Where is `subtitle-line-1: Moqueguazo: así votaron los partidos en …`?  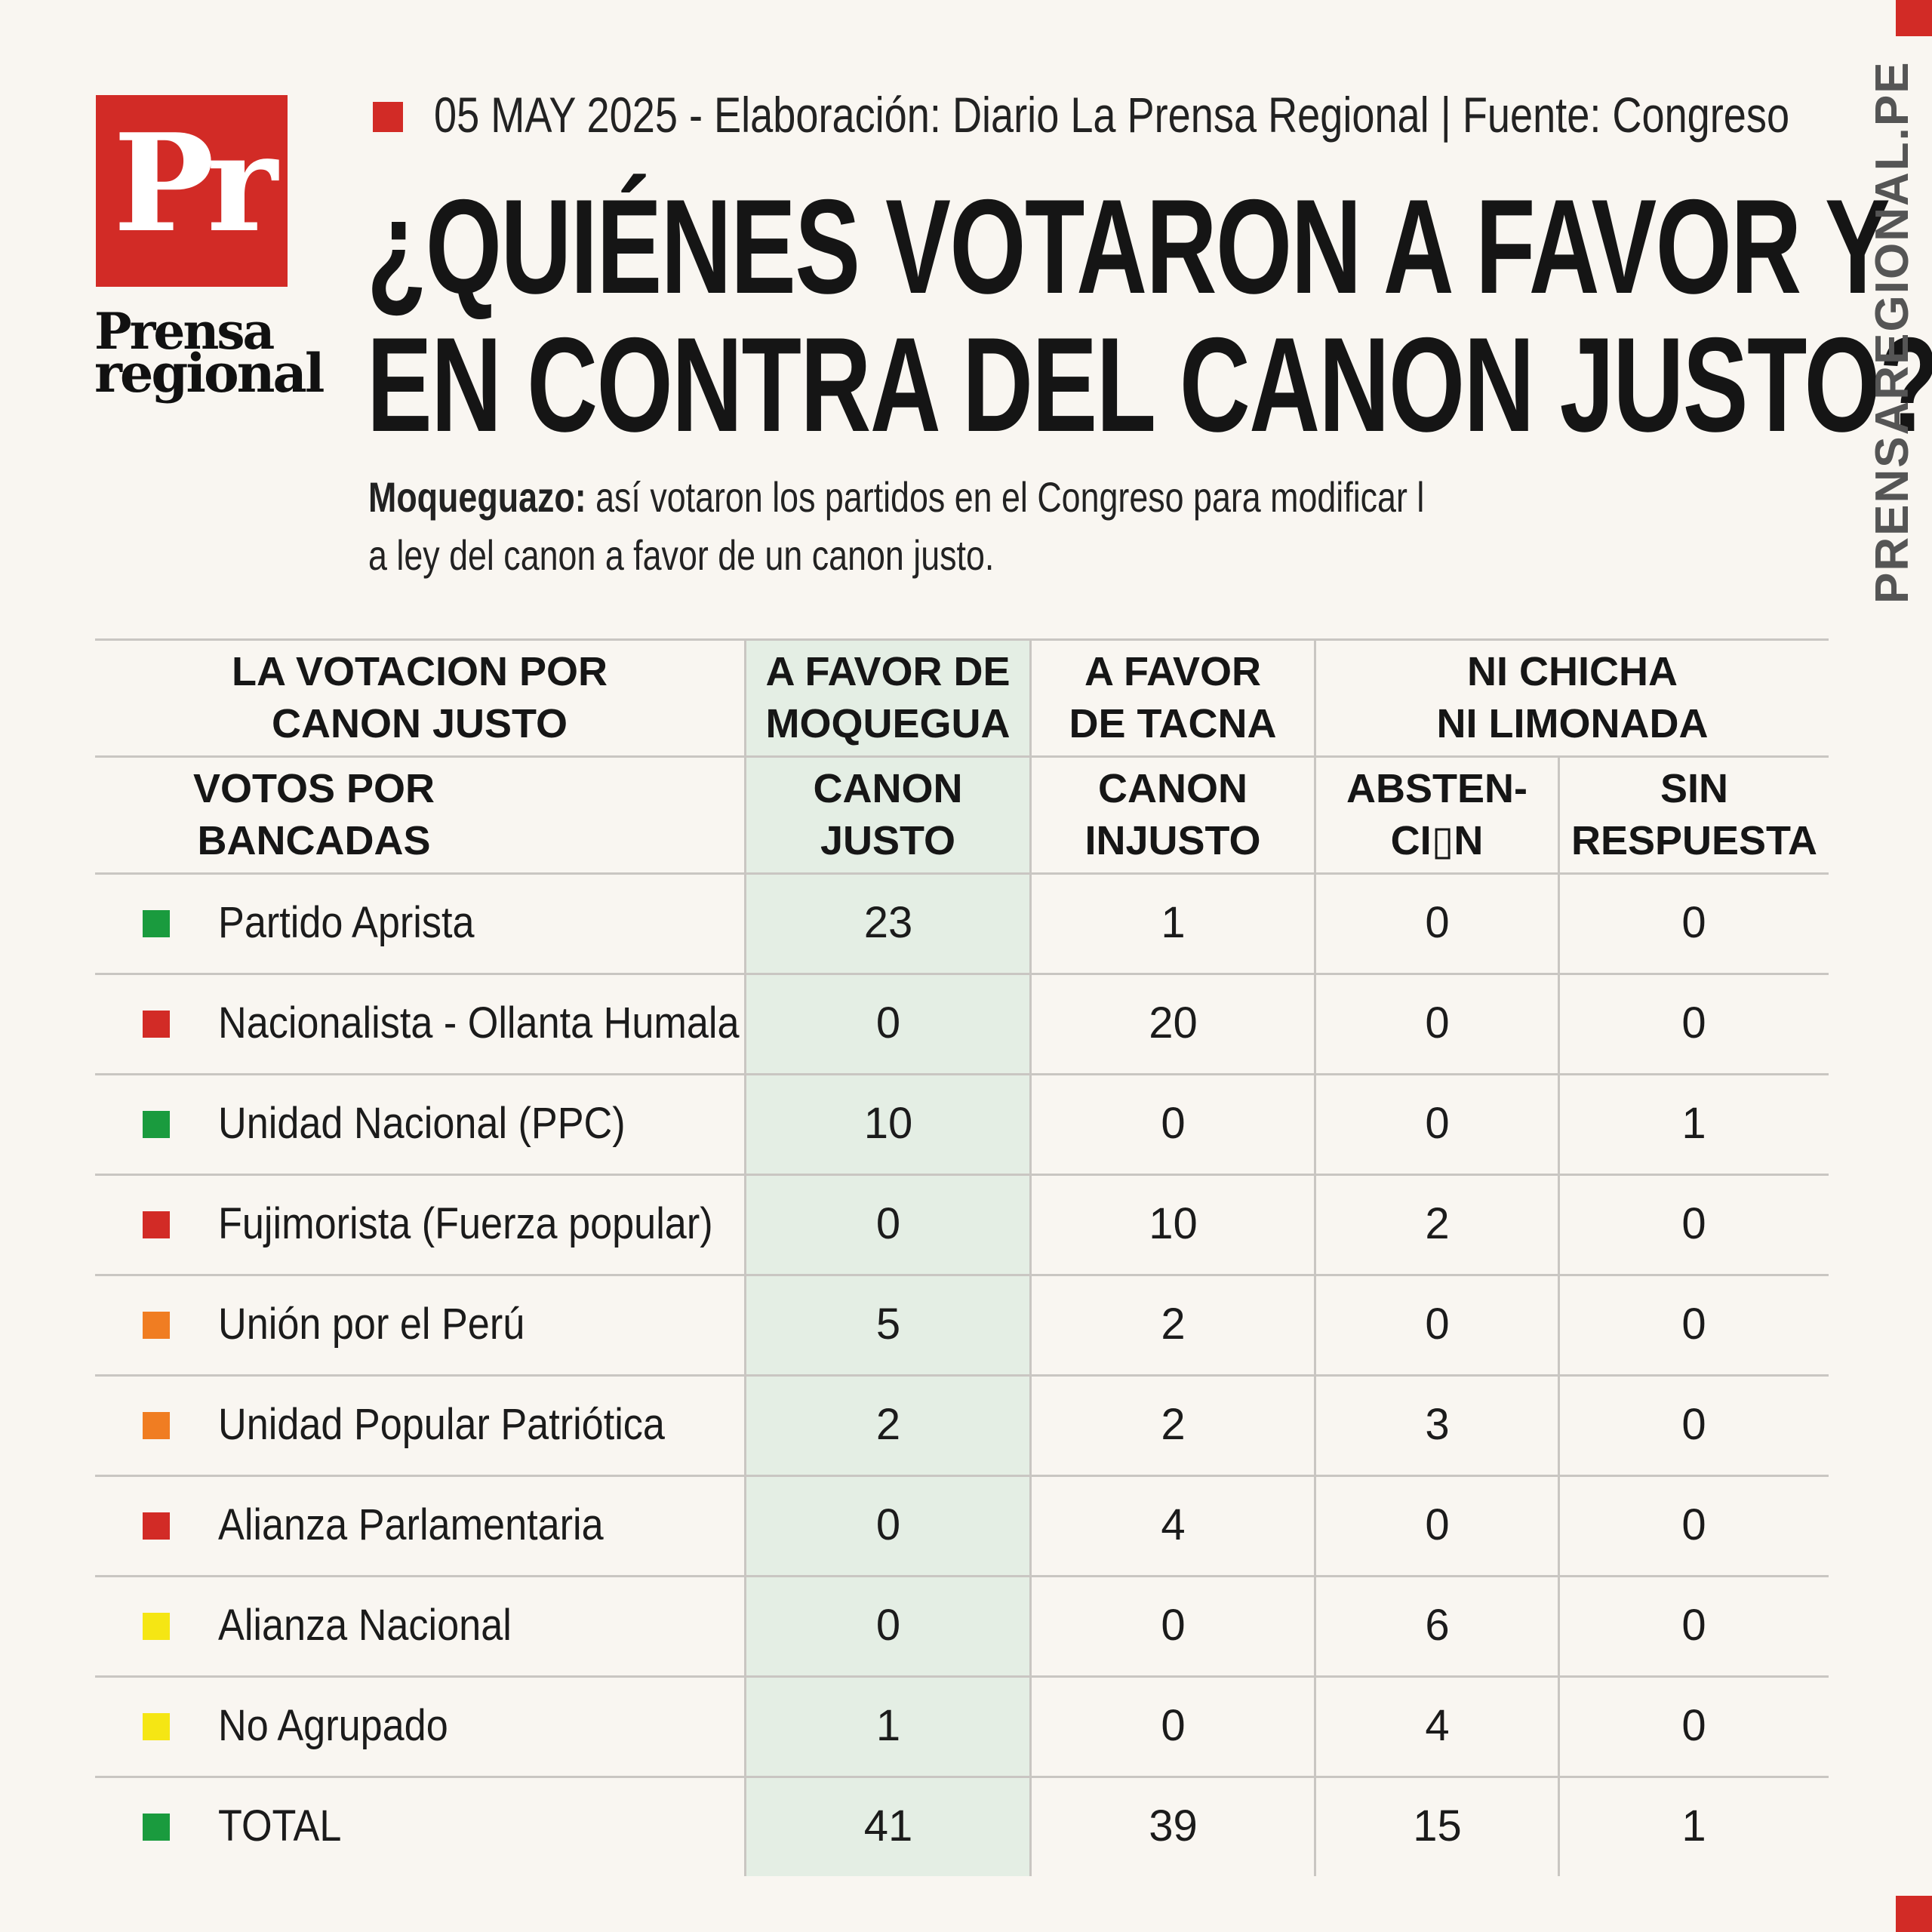
subtitle-line-1: Moqueguazo: así votaron los partidos en … is located at coordinates (972, 497).